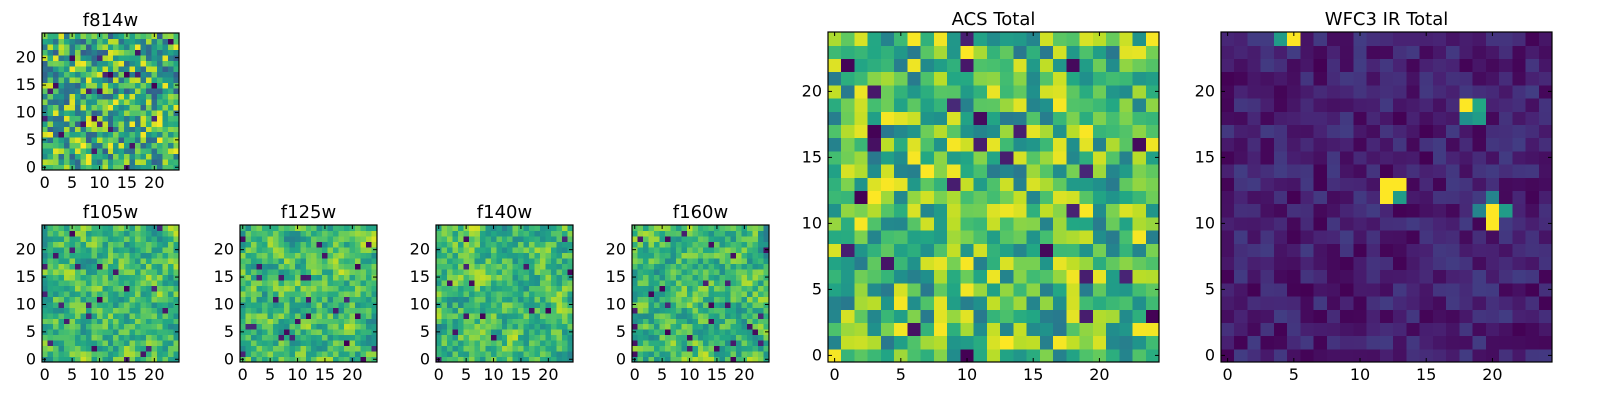 Image resolution: width=1600 pixels, height=400 pixels. I want to click on axes-frame, so click(700, 293).